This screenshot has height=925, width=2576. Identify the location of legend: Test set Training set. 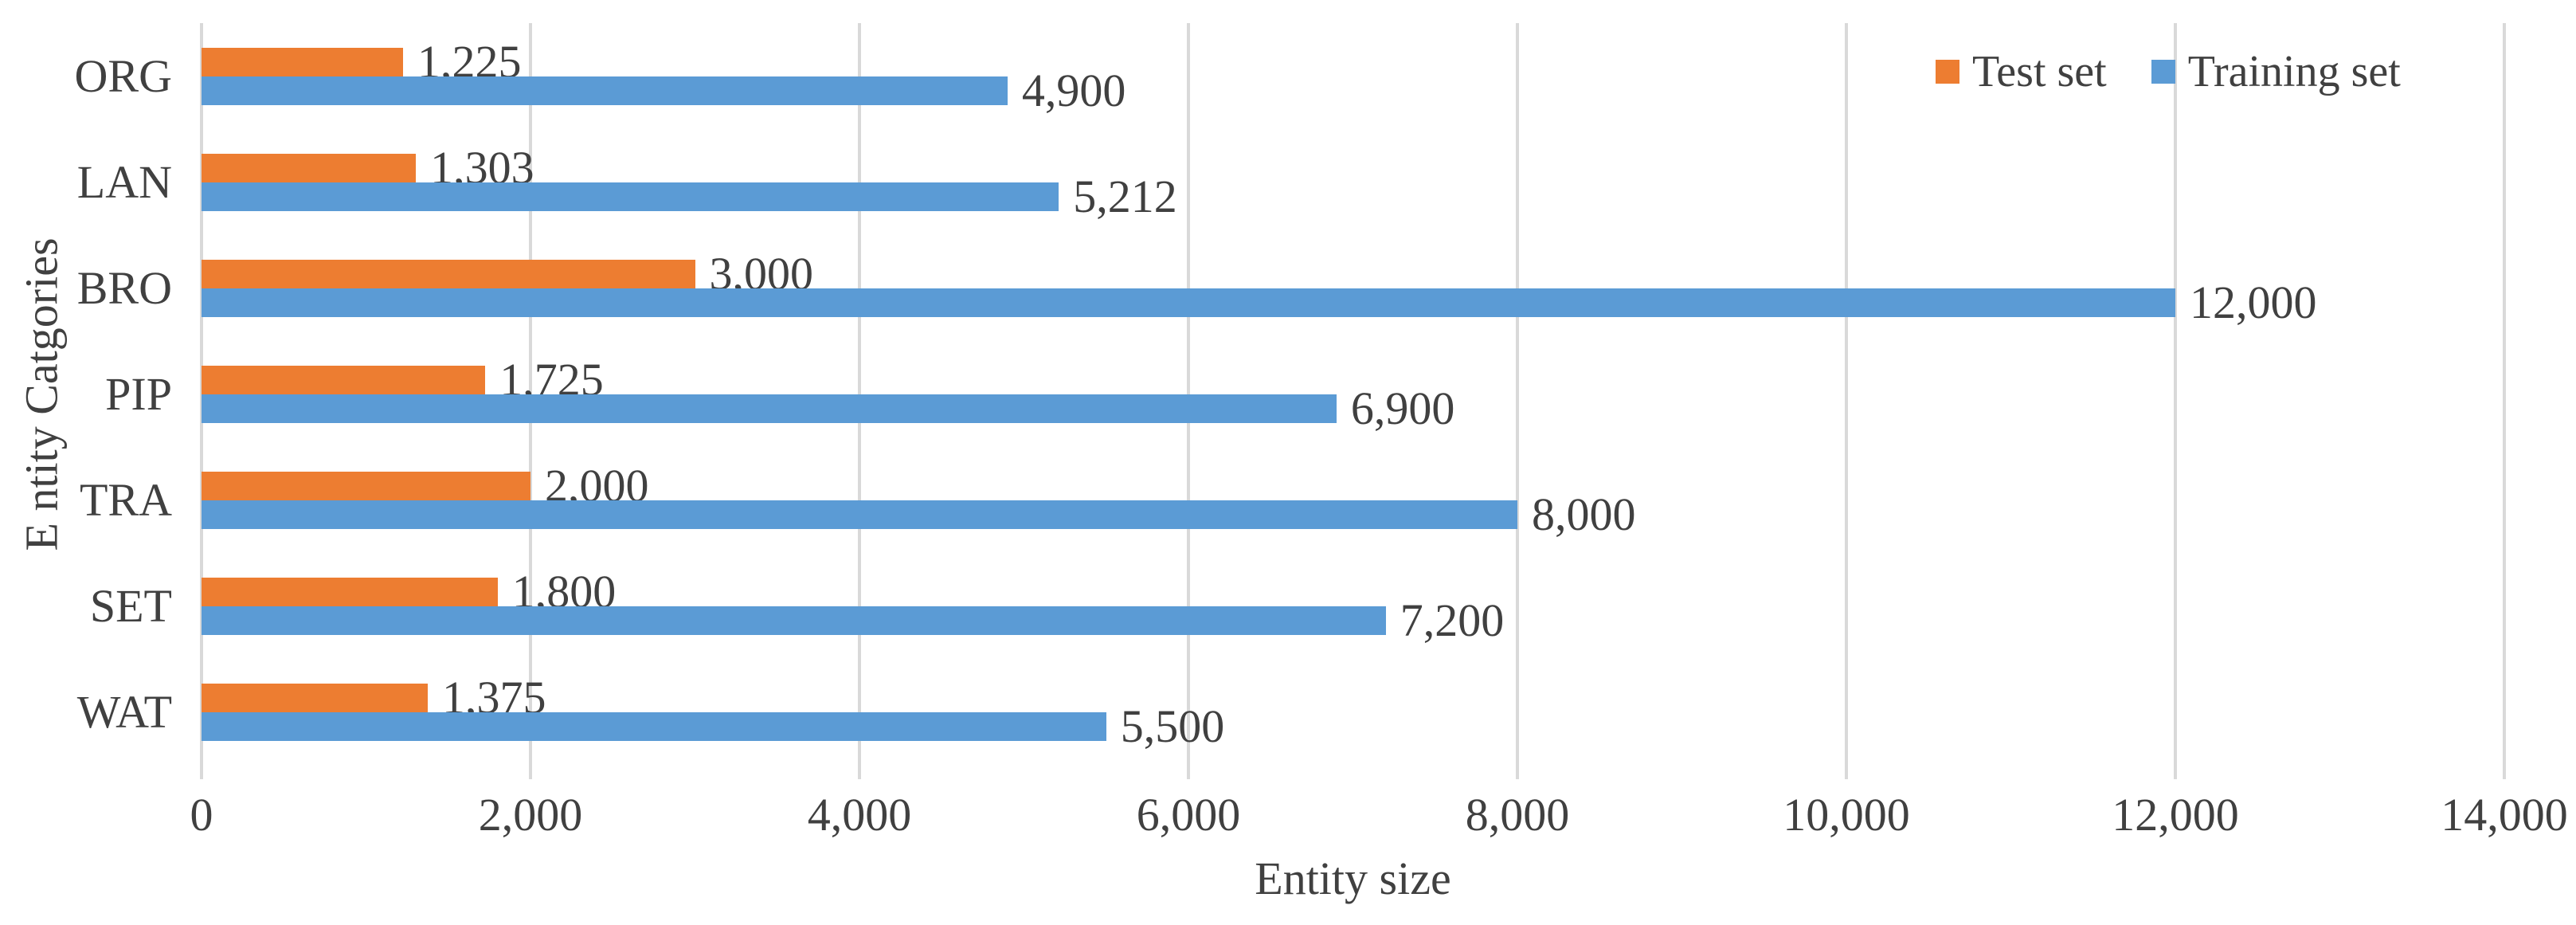
(2168, 72).